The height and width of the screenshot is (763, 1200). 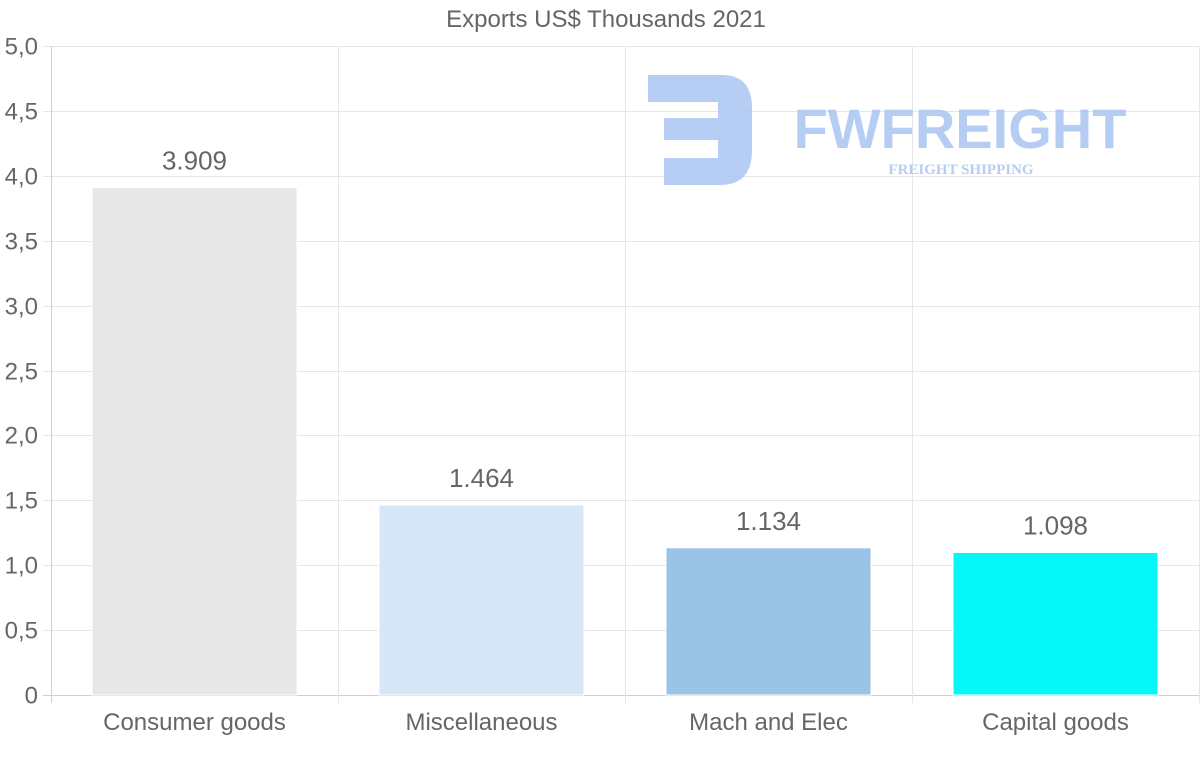 What do you see at coordinates (606, 19) in the screenshot?
I see `chart-title: Exports US$ Thousands 2021` at bounding box center [606, 19].